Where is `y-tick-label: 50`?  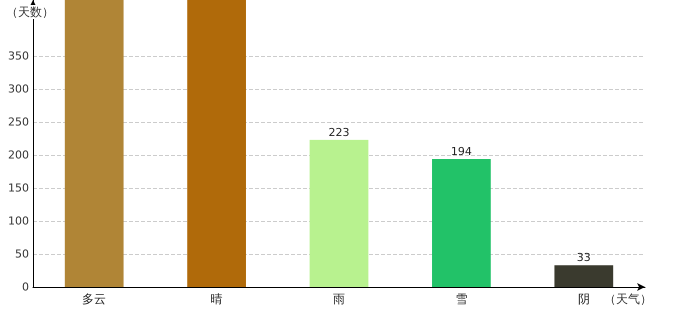 y-tick-label: 50 is located at coordinates (22, 254).